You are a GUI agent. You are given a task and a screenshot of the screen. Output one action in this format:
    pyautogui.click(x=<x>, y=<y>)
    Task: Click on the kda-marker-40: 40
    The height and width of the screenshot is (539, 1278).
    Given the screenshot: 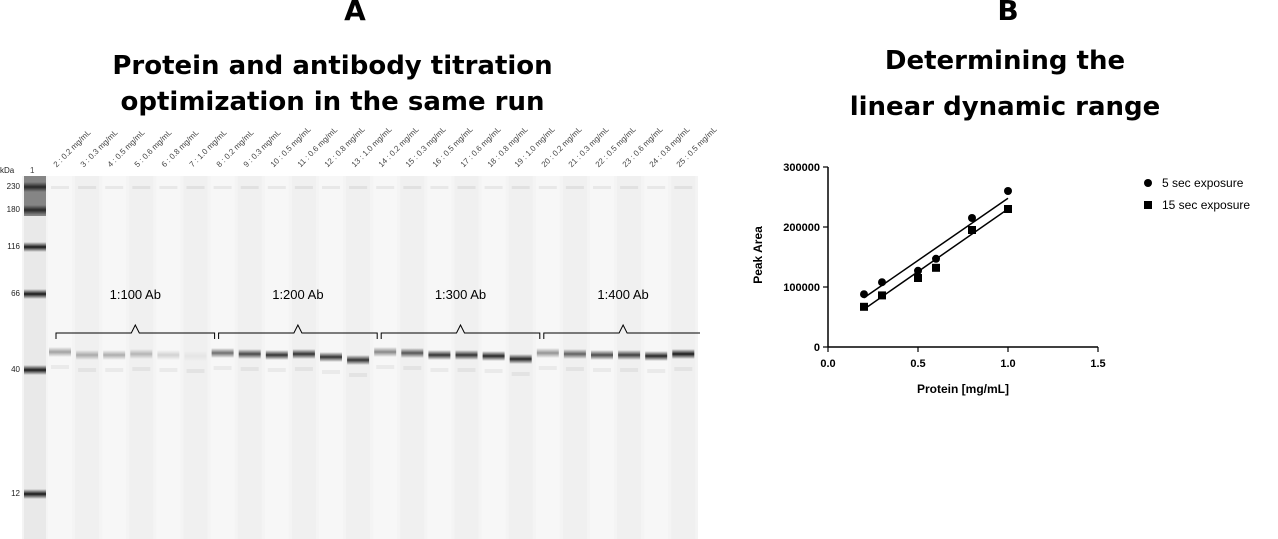 What is the action you would take?
    pyautogui.click(x=15, y=369)
    